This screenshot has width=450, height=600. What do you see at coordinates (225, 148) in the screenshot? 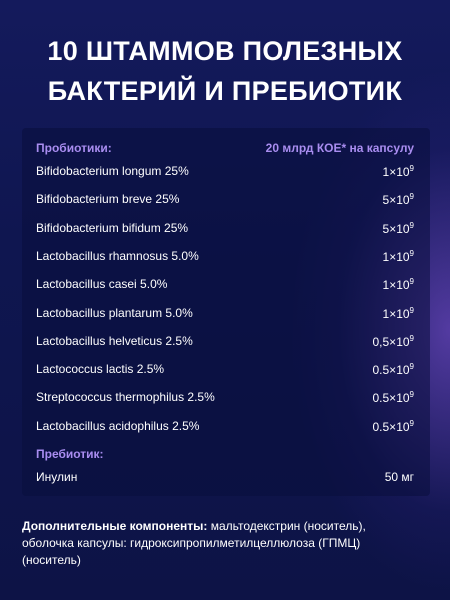
I see `section-header: Пробиотики: 20 млрд КОЕ* на капсулу` at bounding box center [225, 148].